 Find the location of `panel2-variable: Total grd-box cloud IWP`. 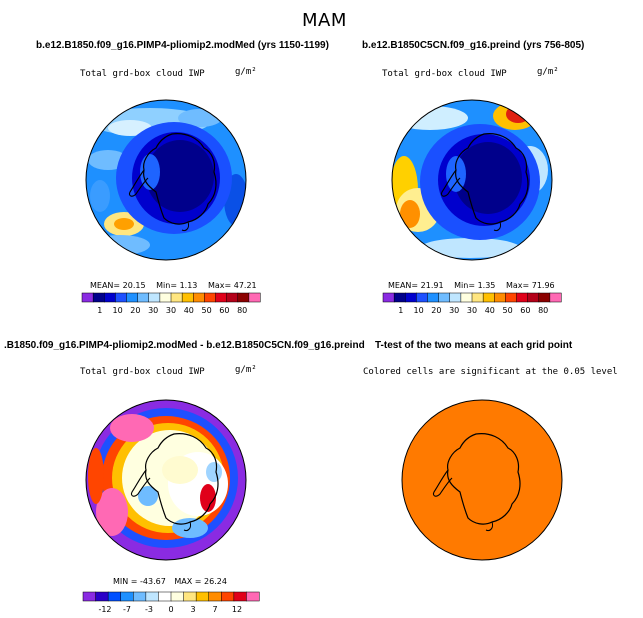

panel2-variable: Total grd-box cloud IWP is located at coordinates (444, 74).